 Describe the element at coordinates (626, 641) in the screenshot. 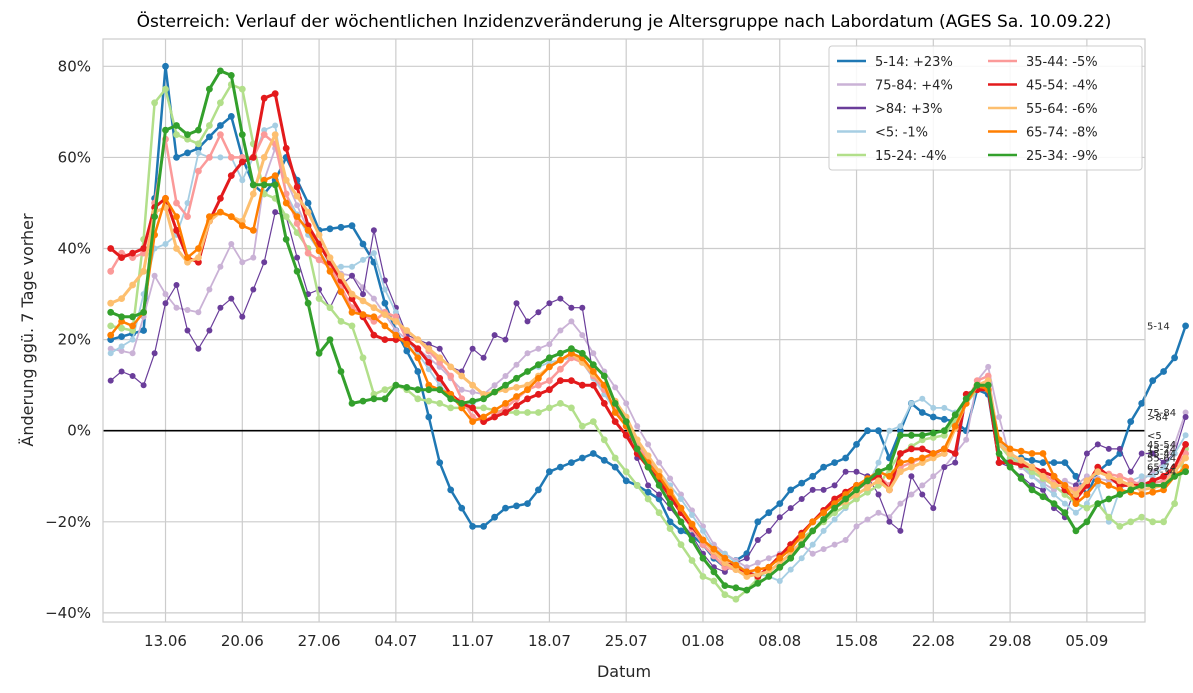

I see `x-tick-label: 25.07` at that location.